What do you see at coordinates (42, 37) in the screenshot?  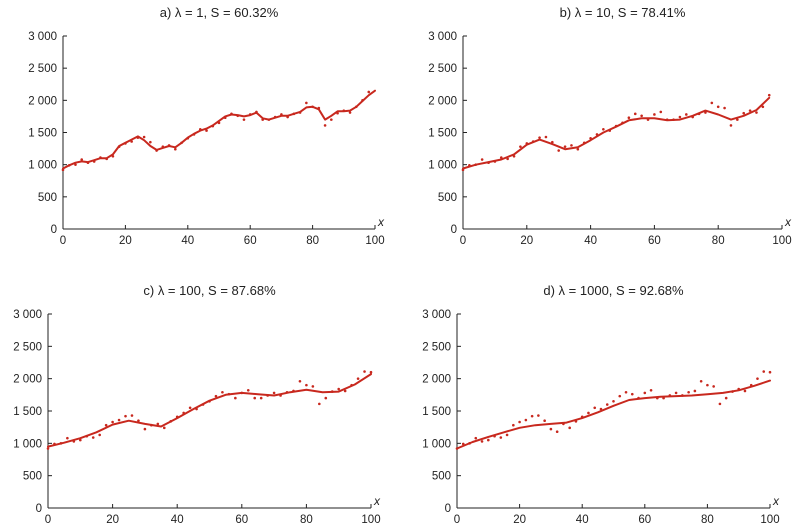 I see `panel-a-y-tick-label: 3 000` at bounding box center [42, 37].